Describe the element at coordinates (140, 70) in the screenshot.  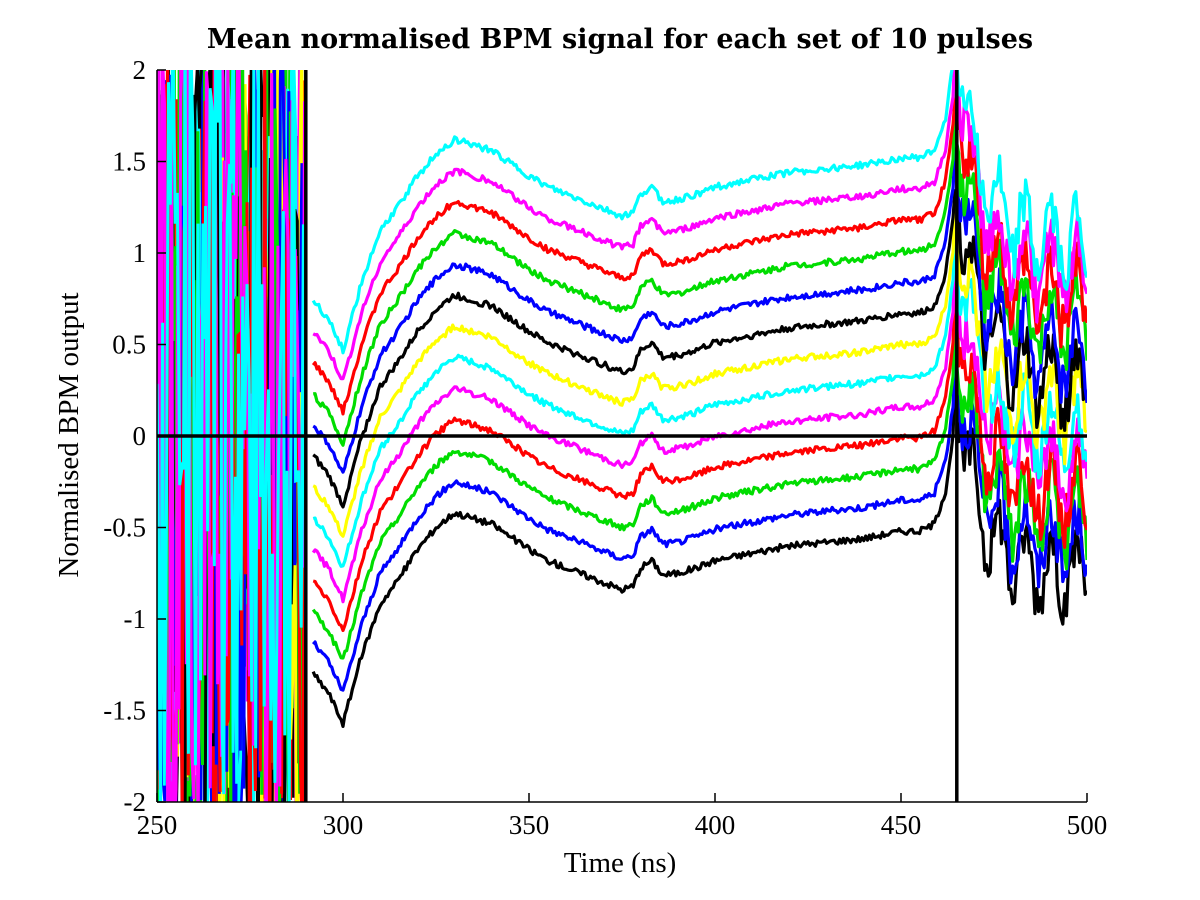
I see `y-tick-label: 2` at that location.